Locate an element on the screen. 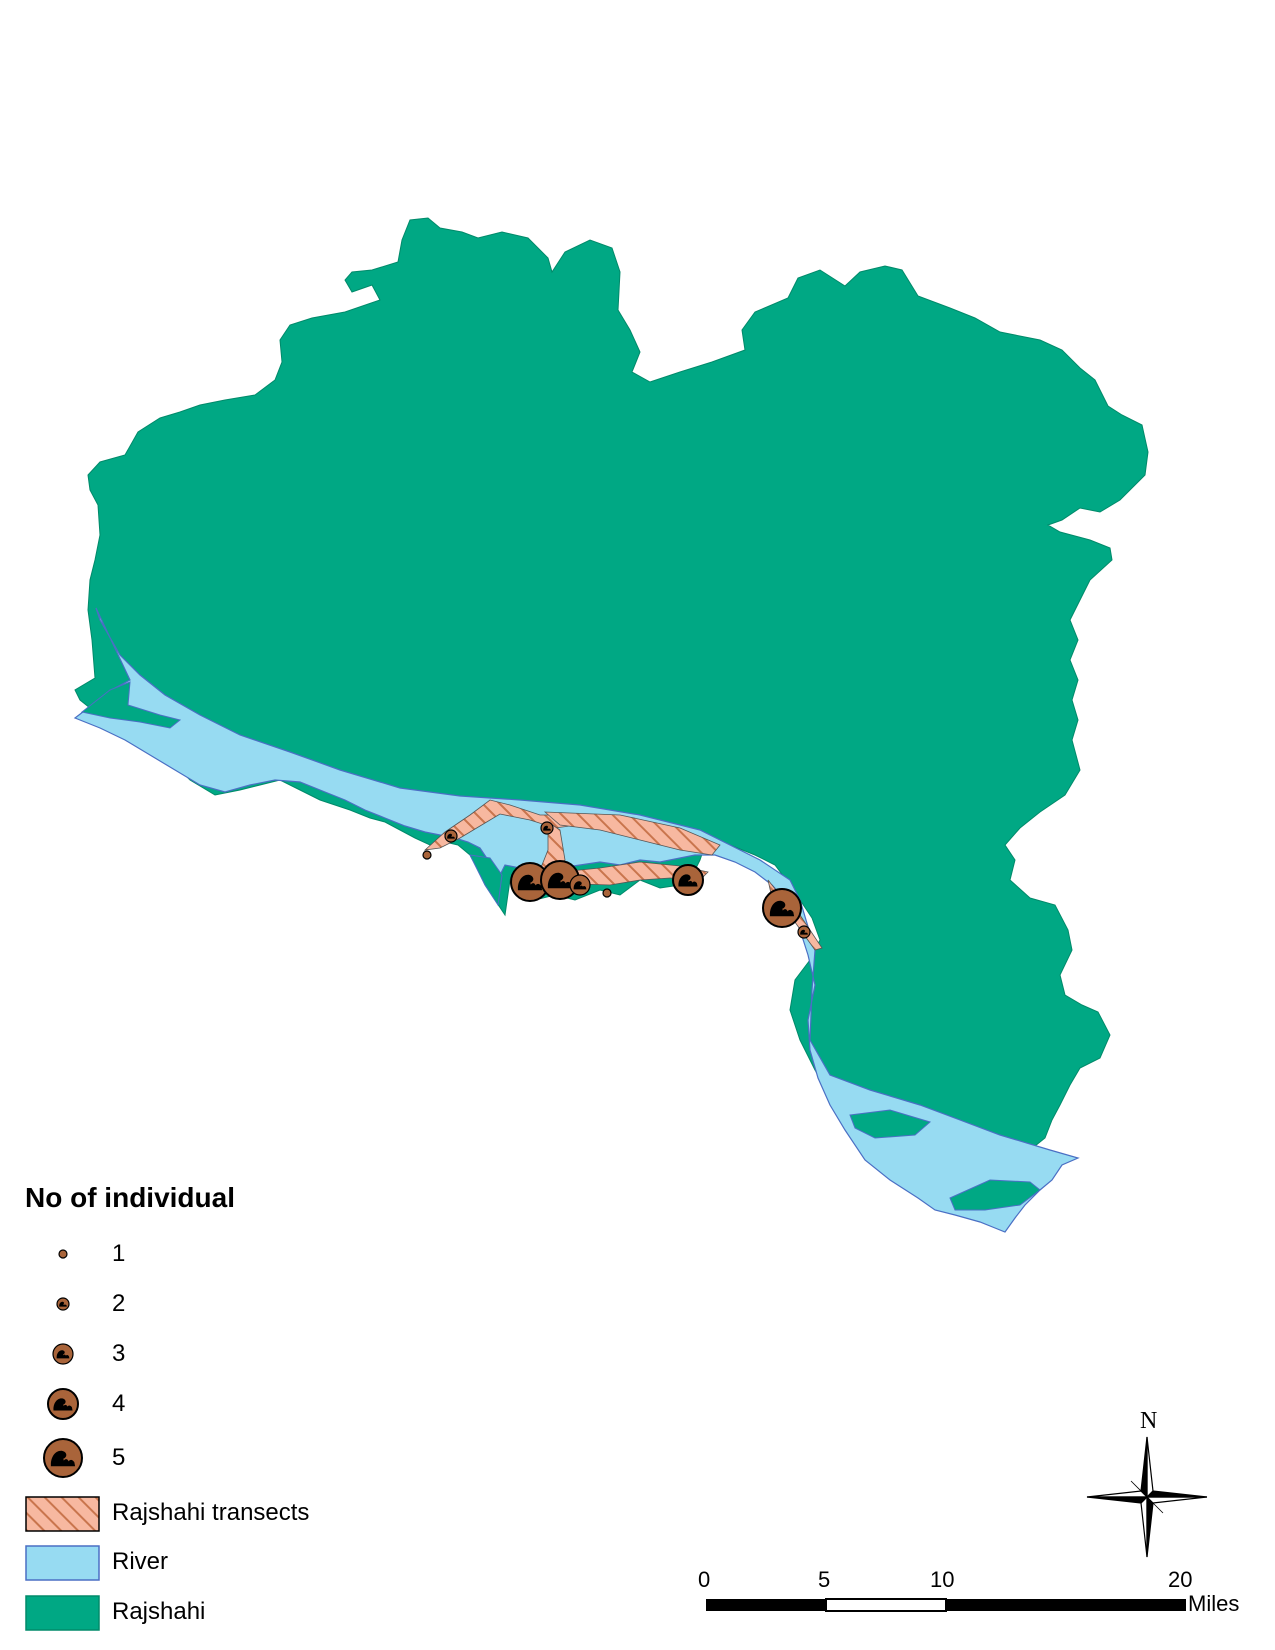 The width and height of the screenshot is (1275, 1650). legend-item-transects: Rajshahi transects is located at coordinates (210, 1514).